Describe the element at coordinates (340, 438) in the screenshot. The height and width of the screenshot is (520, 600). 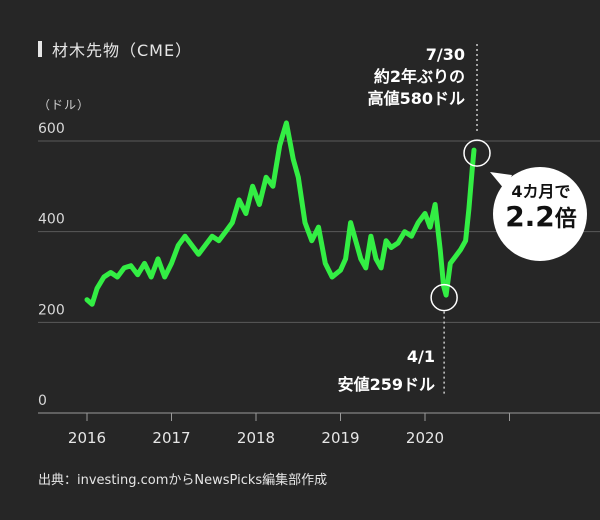
I see `x-tick-label: 2019` at that location.